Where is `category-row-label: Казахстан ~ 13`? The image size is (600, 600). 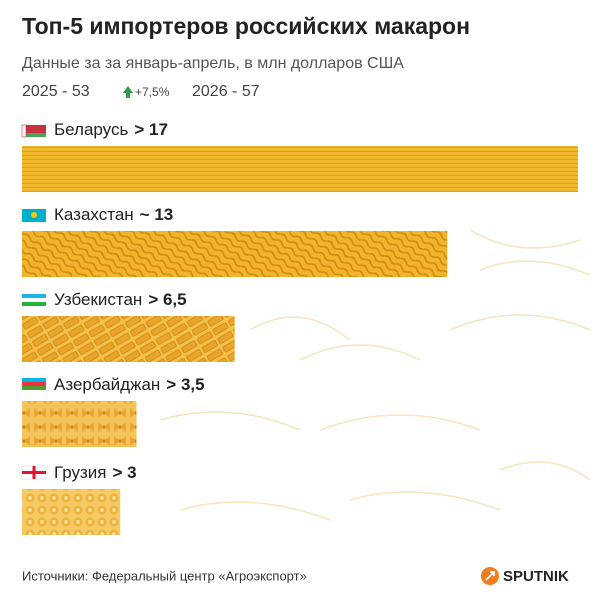
category-row-label: Казахстан ~ 13 is located at coordinates (113, 214).